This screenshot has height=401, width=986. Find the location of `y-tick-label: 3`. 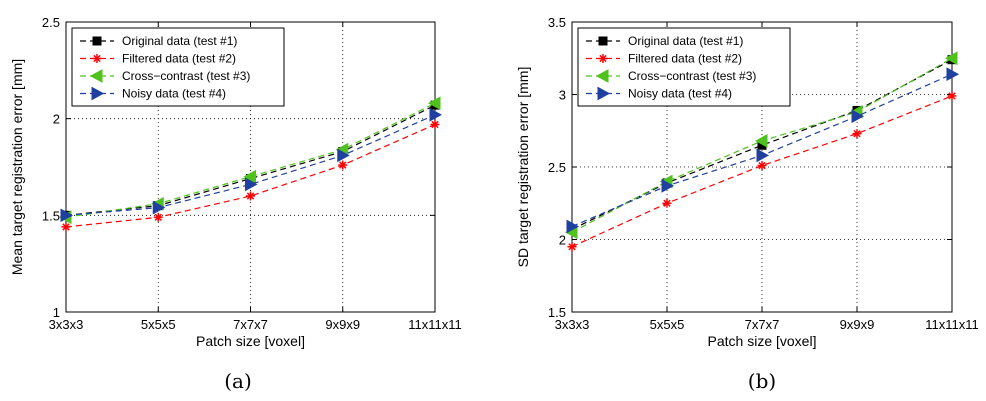

y-tick-label: 3 is located at coordinates (562, 95).